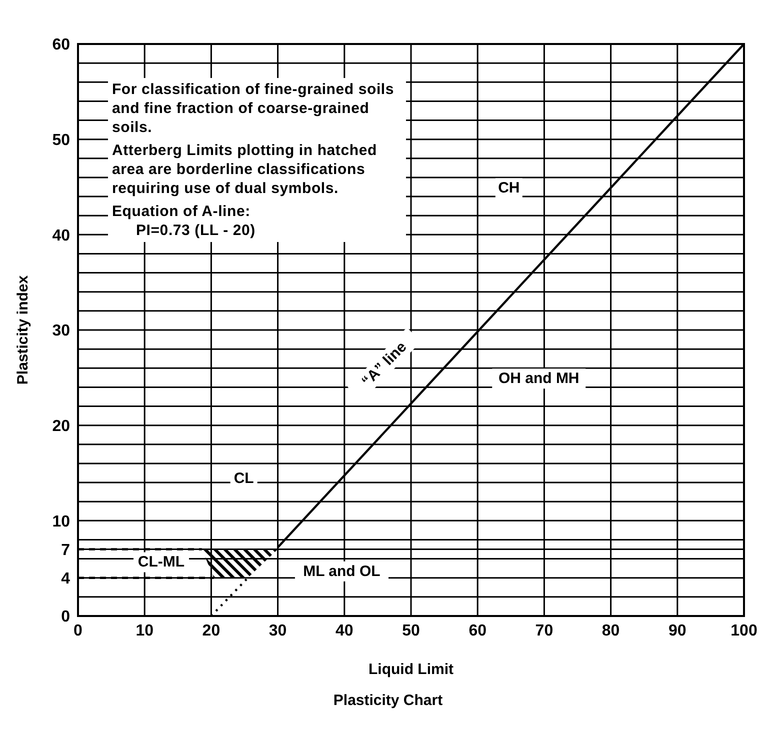  I want to click on y-tick-label: 4, so click(65, 579).